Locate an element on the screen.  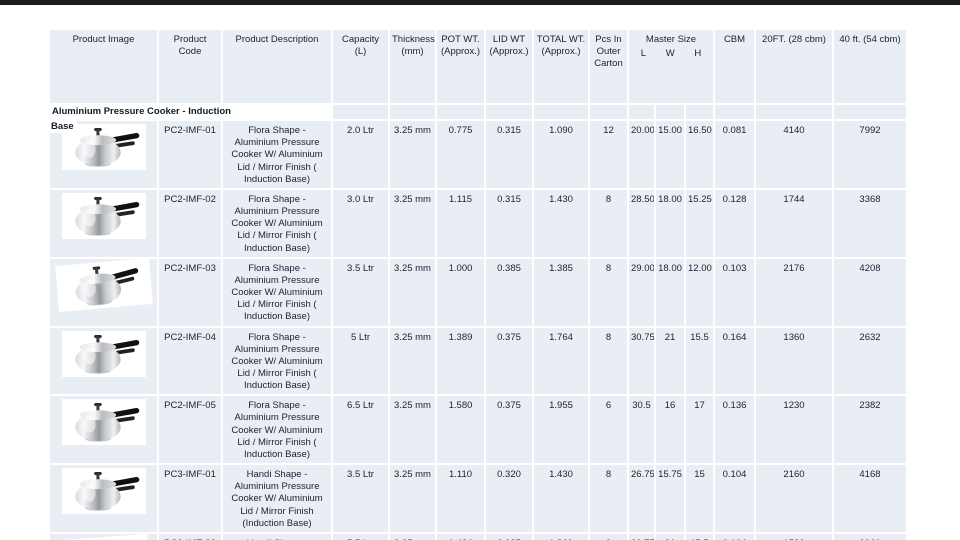
40ft-qty-value: 3368 is located at coordinates (870, 223).